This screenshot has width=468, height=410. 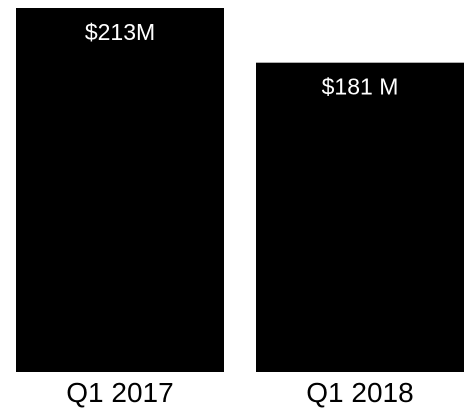 What do you see at coordinates (119, 392) in the screenshot?
I see `category-label-q1-2017: Q1 2017` at bounding box center [119, 392].